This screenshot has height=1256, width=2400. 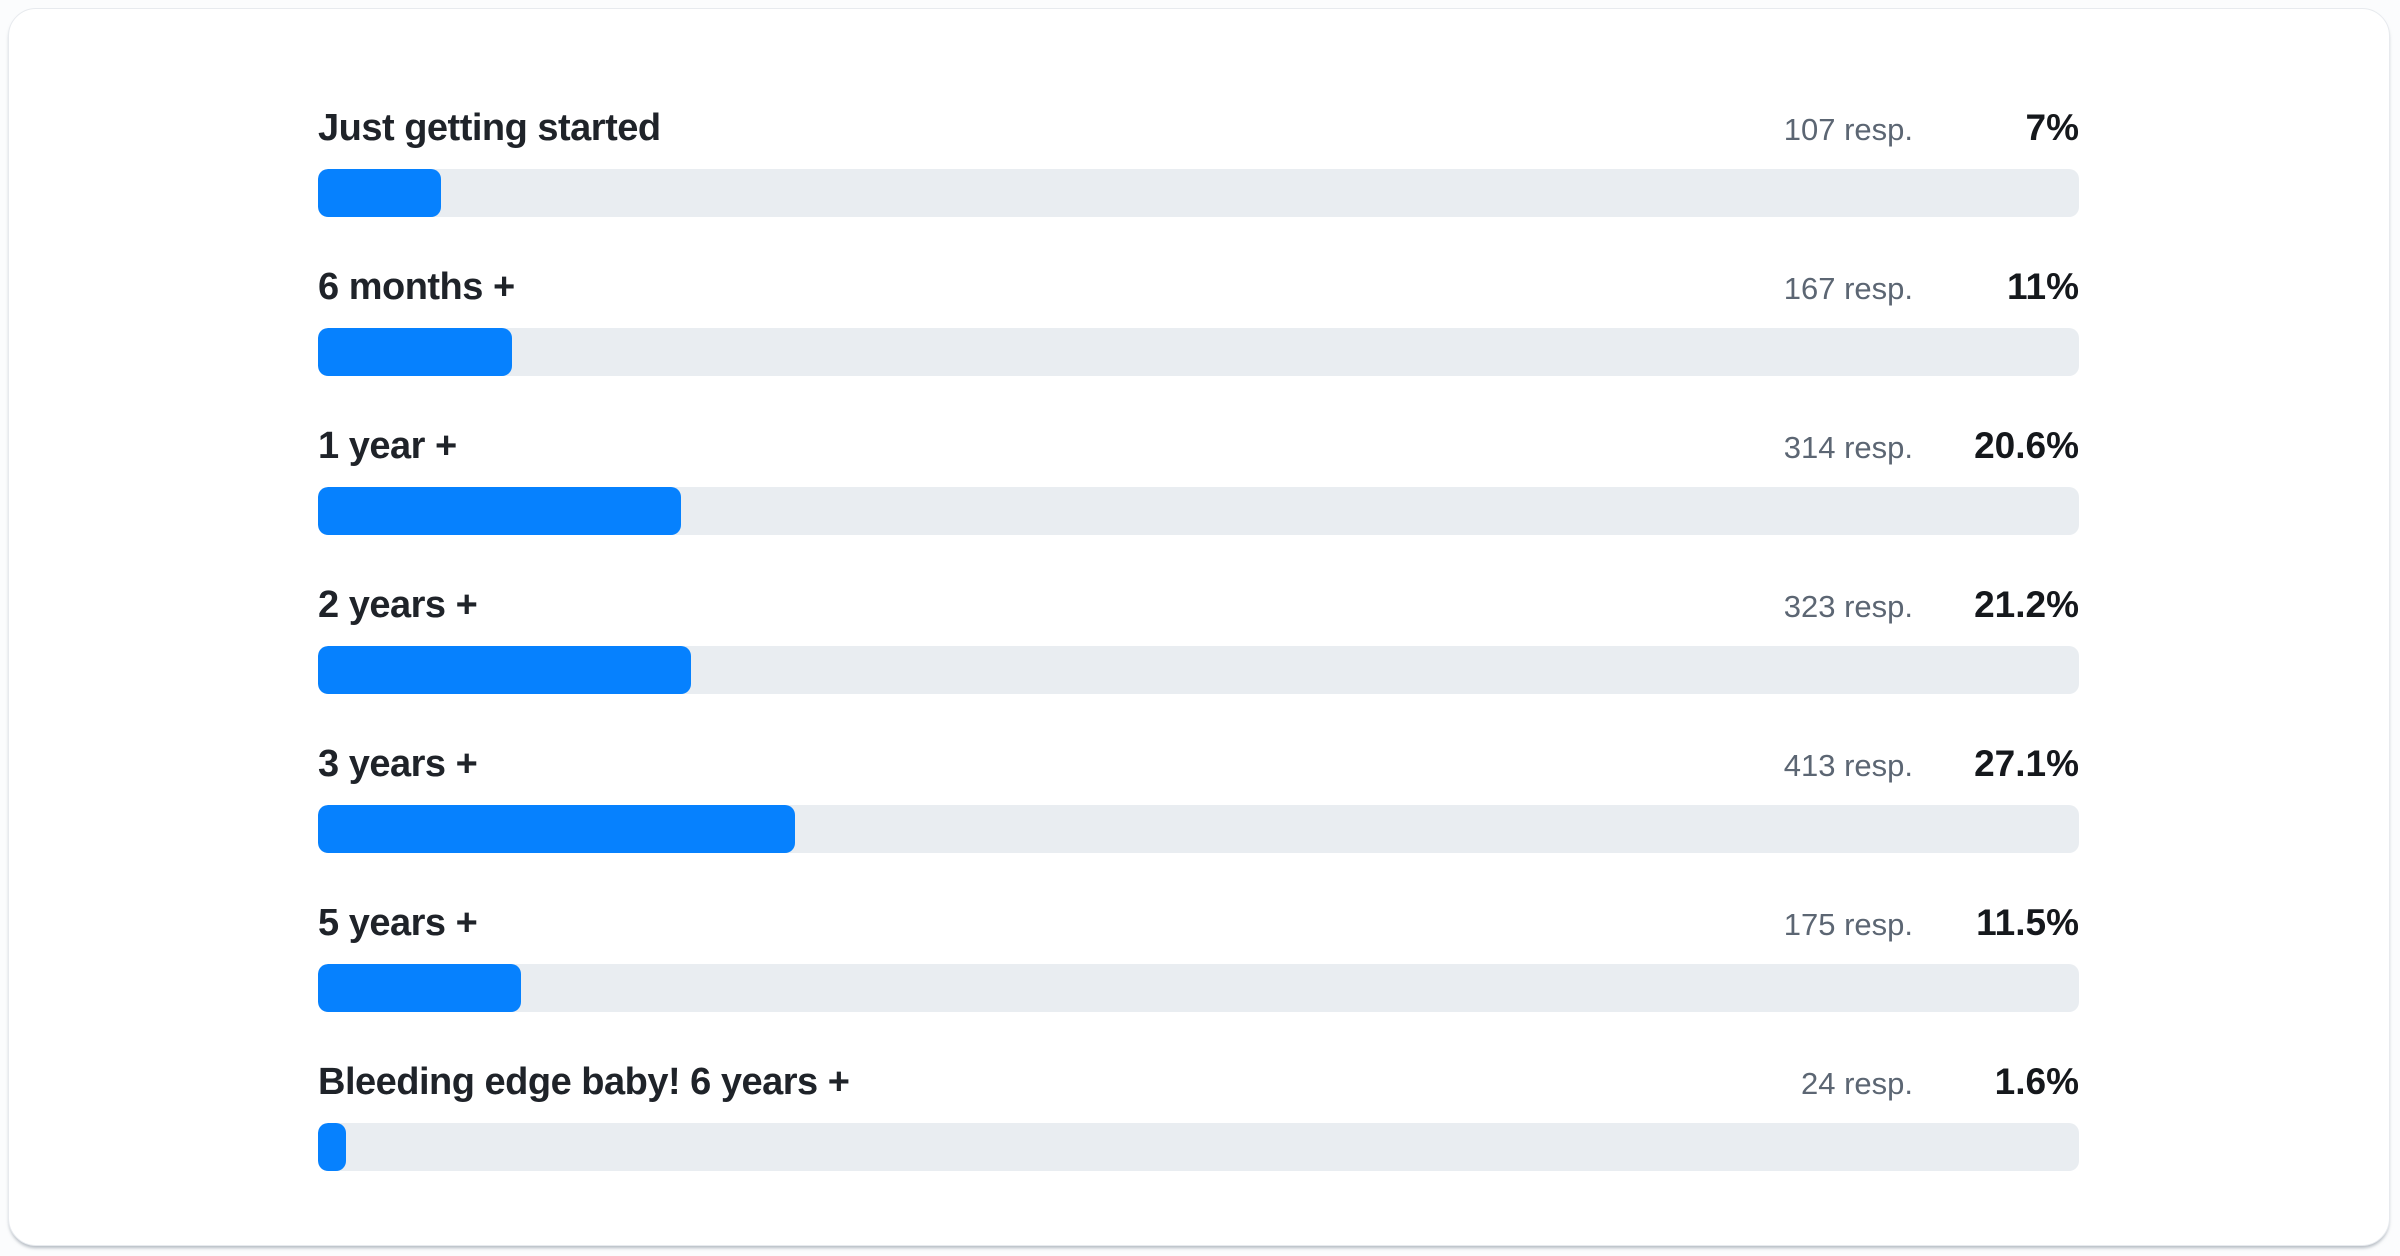 I want to click on answer-label: 3 years +, so click(x=398, y=764).